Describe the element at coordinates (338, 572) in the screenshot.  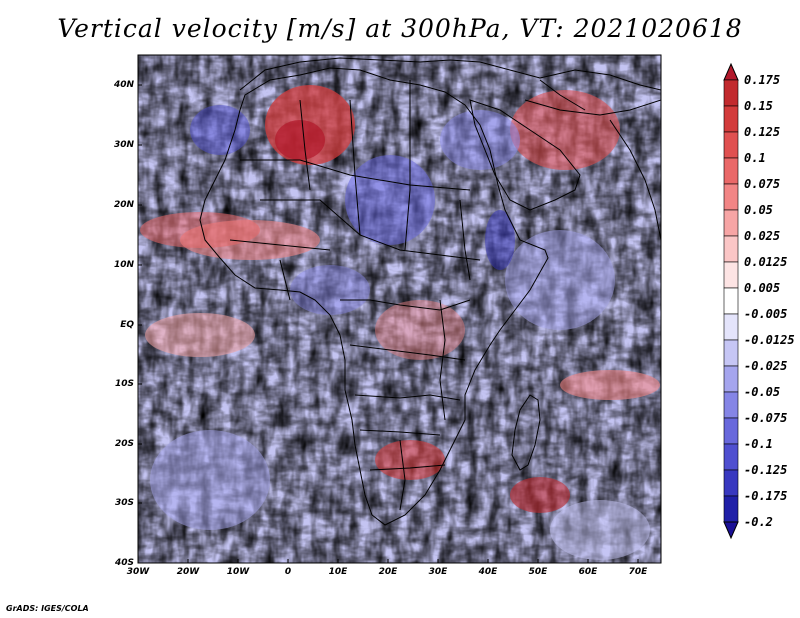
I see `lon-label-10e: 10E` at that location.